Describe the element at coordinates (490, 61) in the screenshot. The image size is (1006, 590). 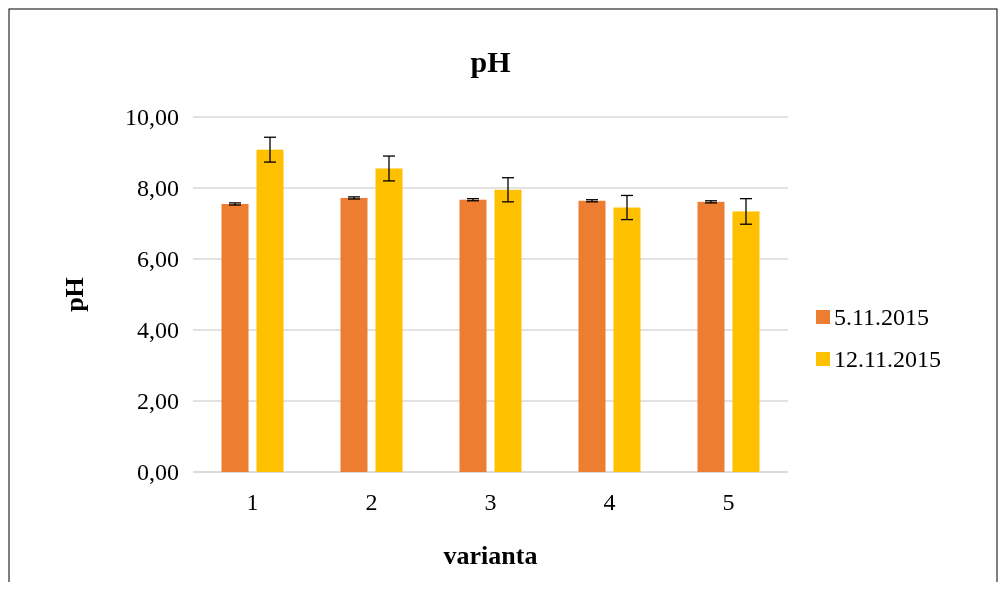
I see `chart-title: pH` at that location.